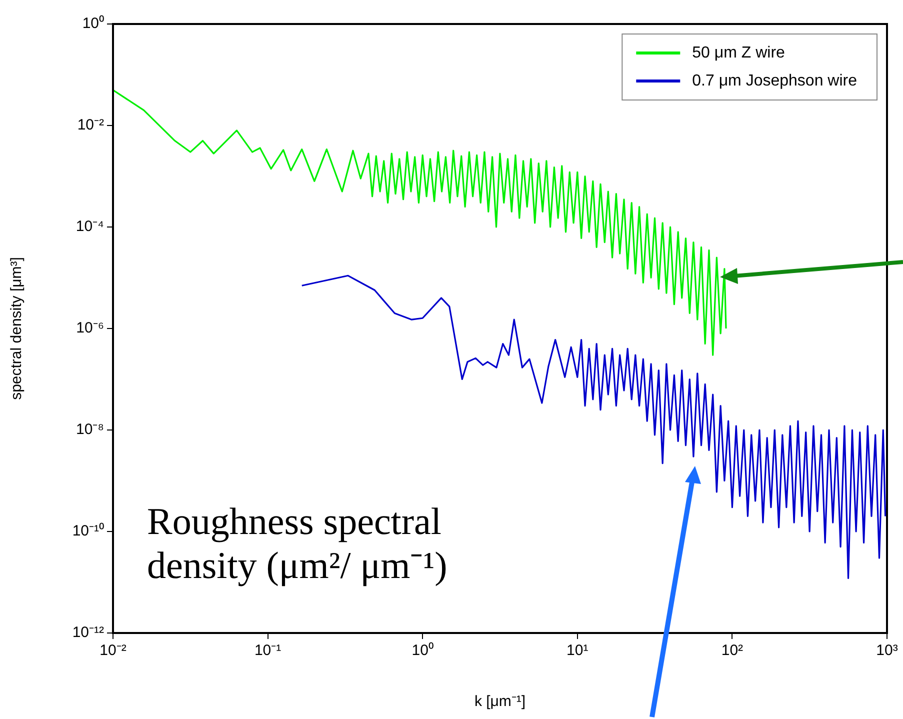 The width and height of the screenshot is (903, 719). I want to click on y-tick-label: 10⁻², so click(90, 125).